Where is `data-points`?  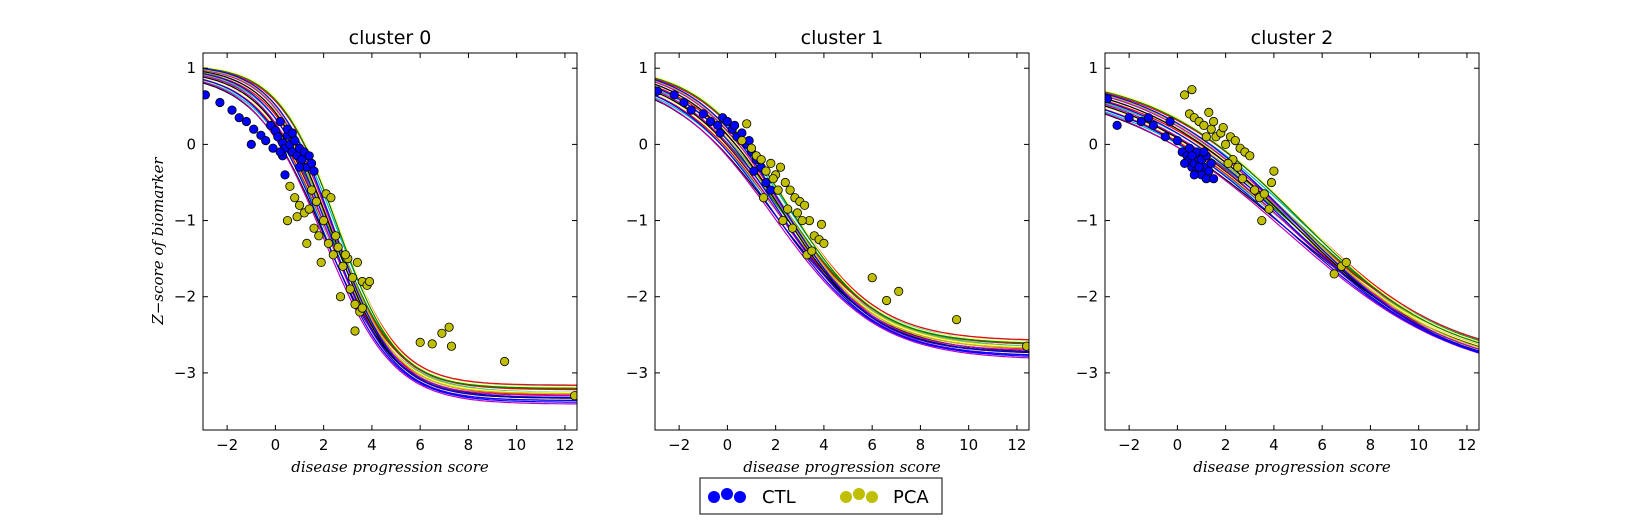 data-points is located at coordinates (1228, 182).